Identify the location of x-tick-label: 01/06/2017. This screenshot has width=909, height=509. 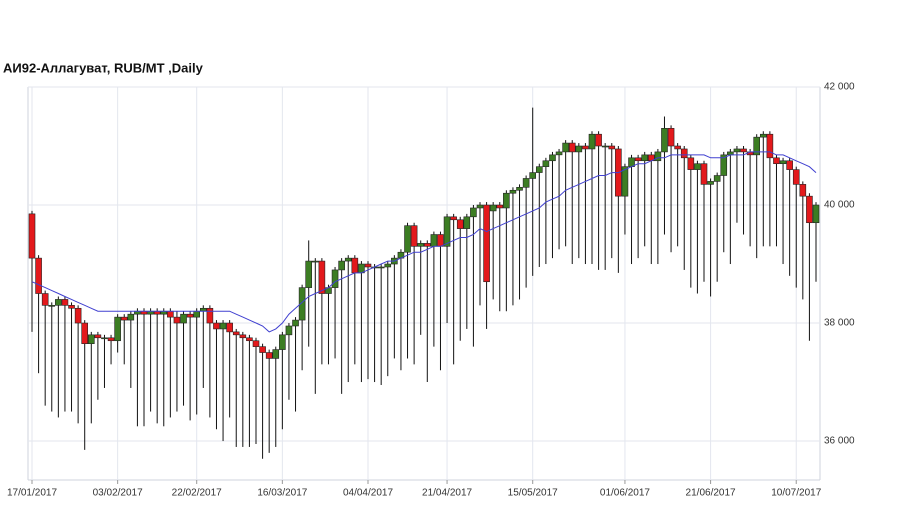
(625, 493).